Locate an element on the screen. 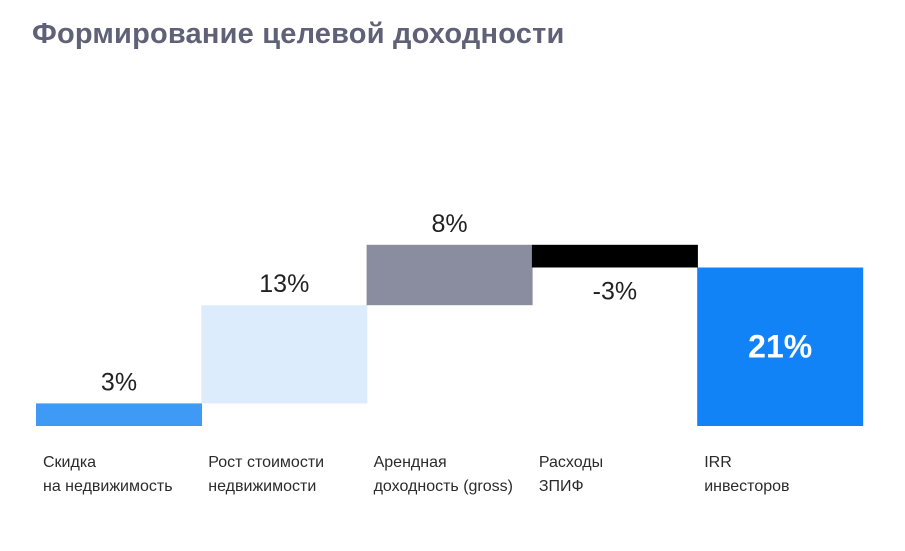 The width and height of the screenshot is (905, 551). category-label-line: на недвижимость is located at coordinates (108, 486).